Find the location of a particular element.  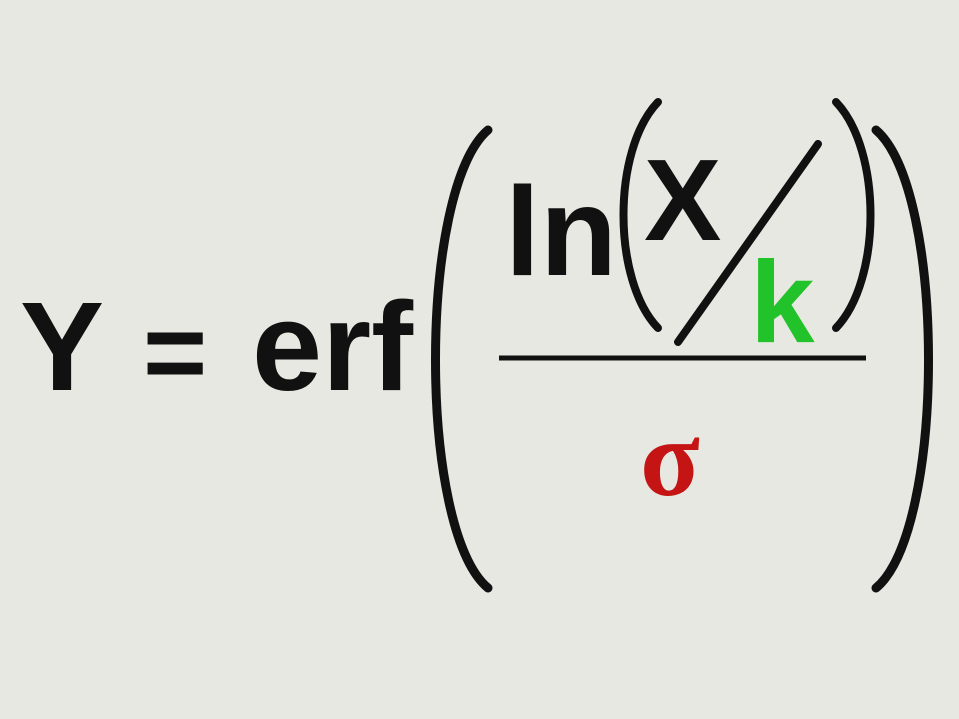

inner-left-paren is located at coordinates (640, 215).